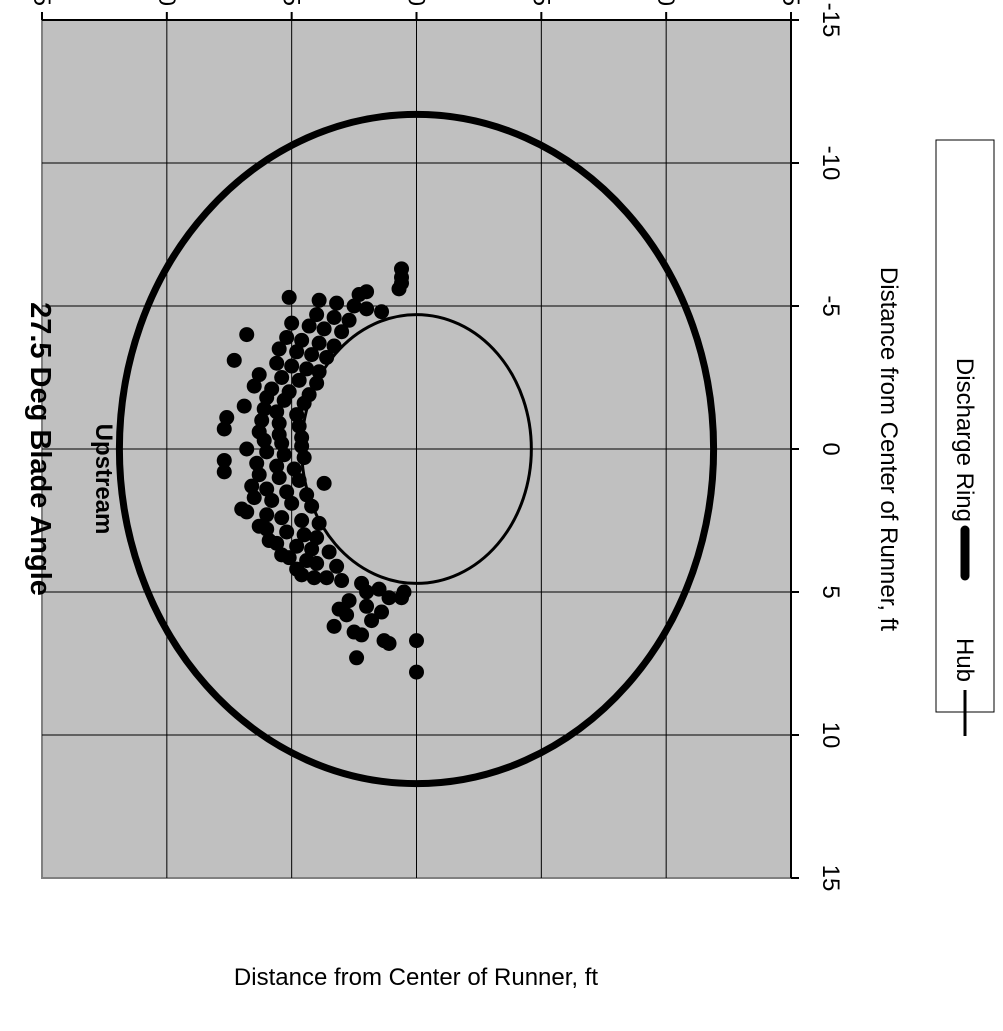  Describe the element at coordinates (964, 660) in the screenshot. I see `legend-hub-label: Hub` at that location.